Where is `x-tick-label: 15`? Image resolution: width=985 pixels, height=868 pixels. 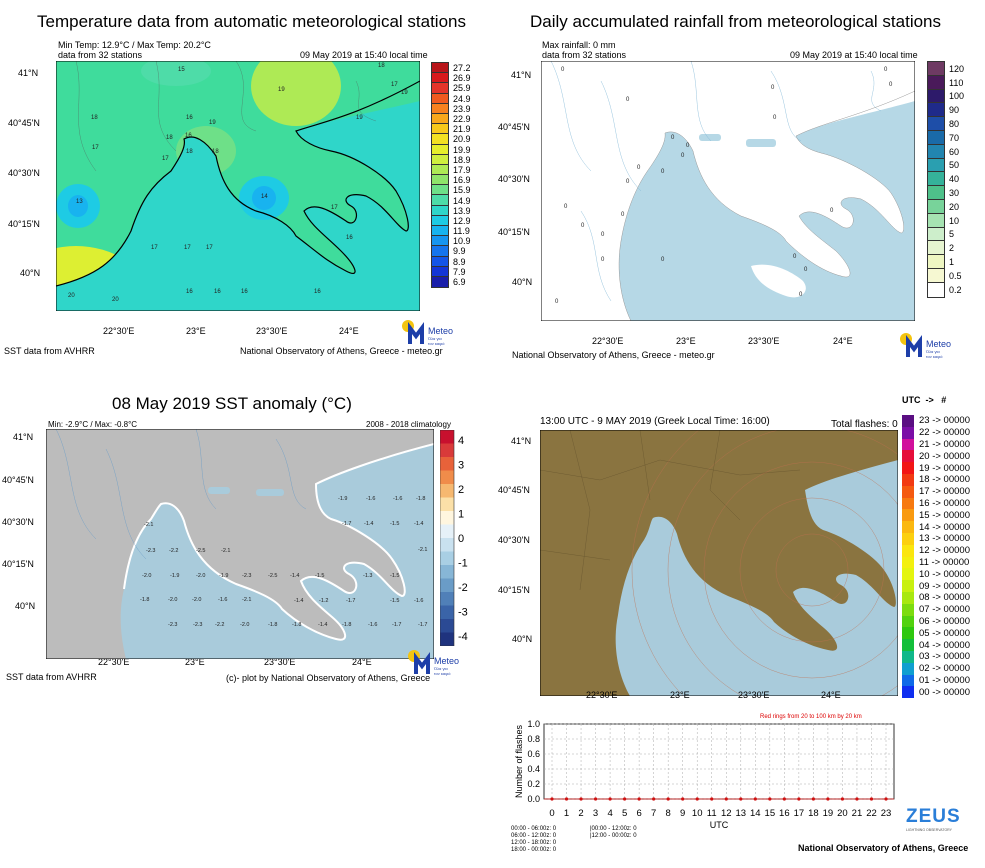
x-tick-label: 15 is located at coordinates (770, 813).